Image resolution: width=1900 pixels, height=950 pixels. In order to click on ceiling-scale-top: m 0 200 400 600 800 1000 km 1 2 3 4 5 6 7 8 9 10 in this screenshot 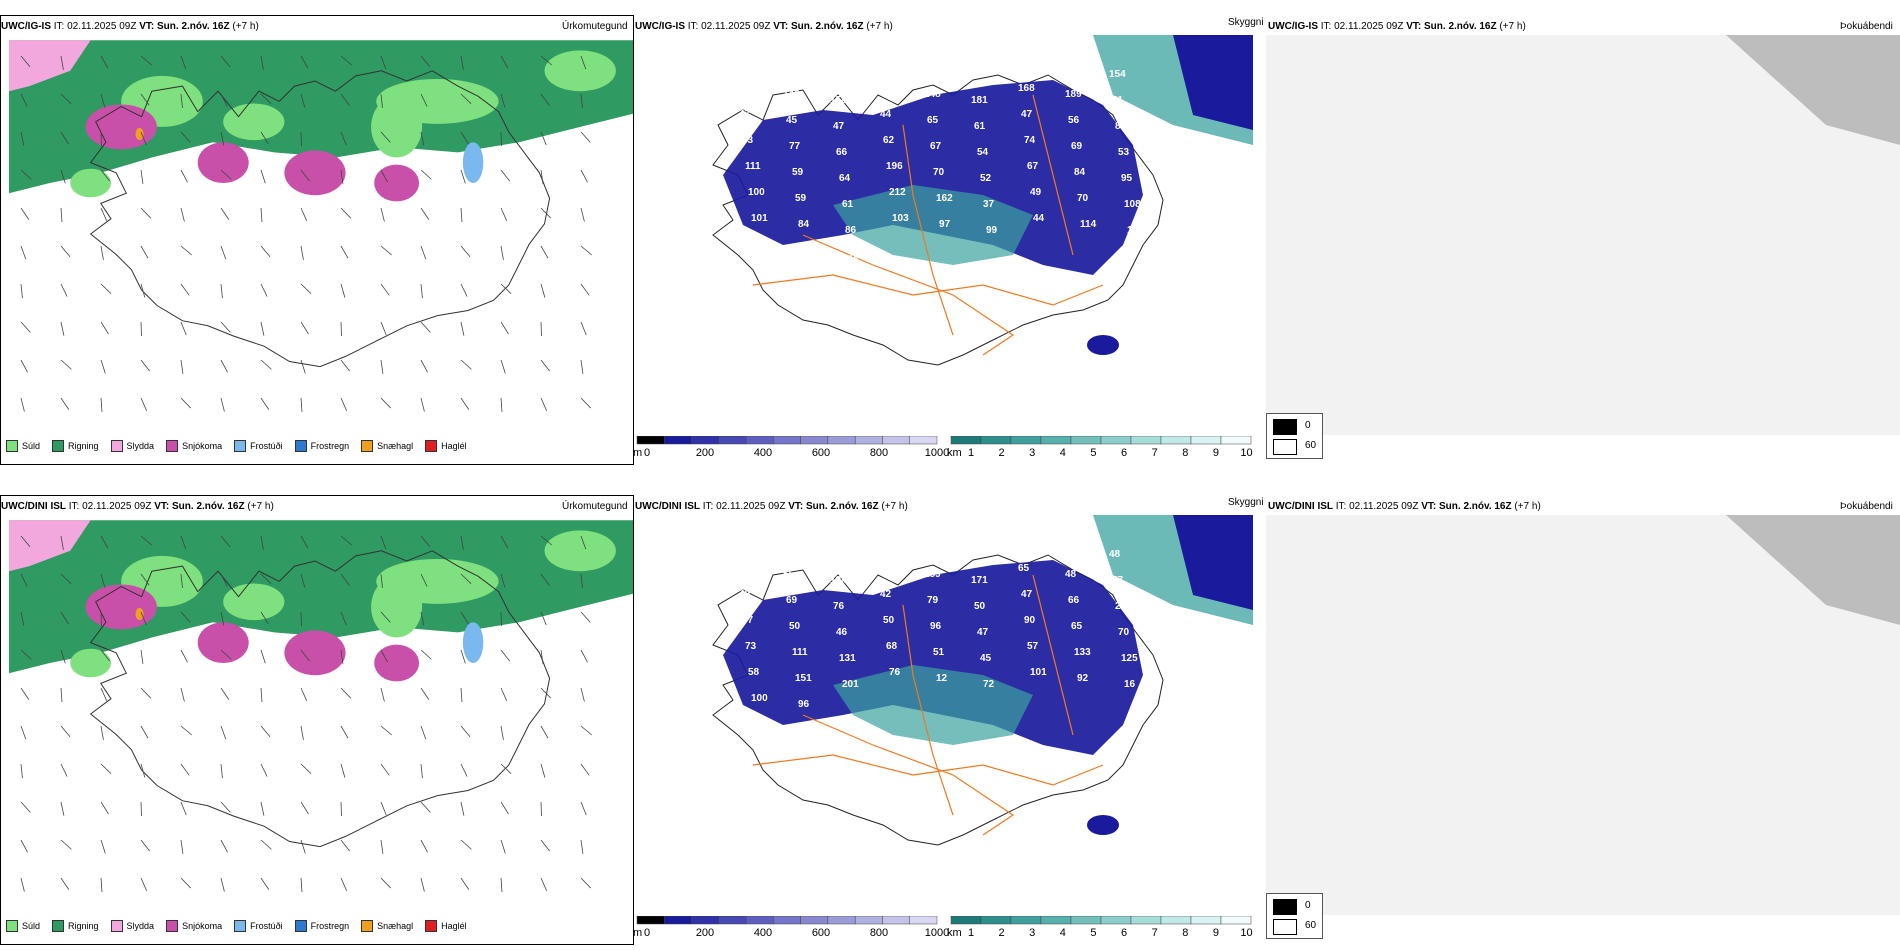, I will do `click(949, 447)`.